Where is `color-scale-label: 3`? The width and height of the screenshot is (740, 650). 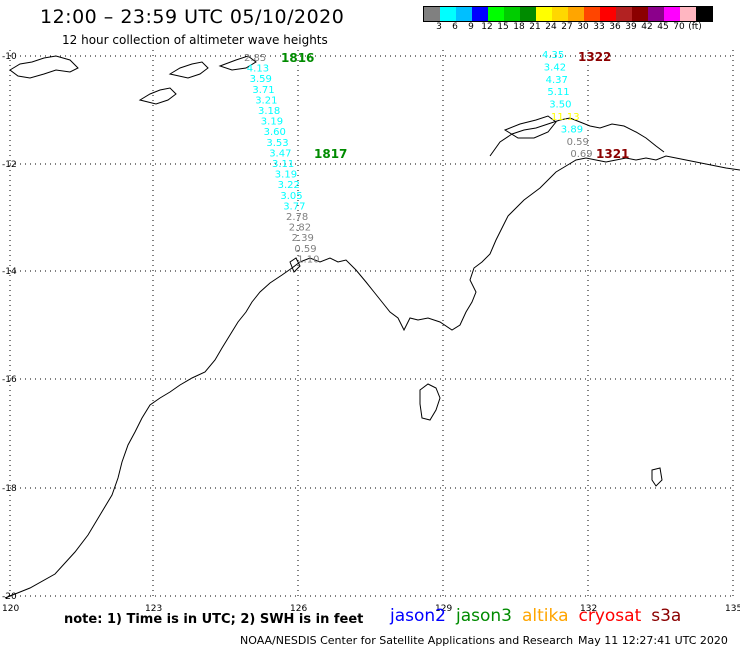
color-scale-label: 3 is located at coordinates (439, 27).